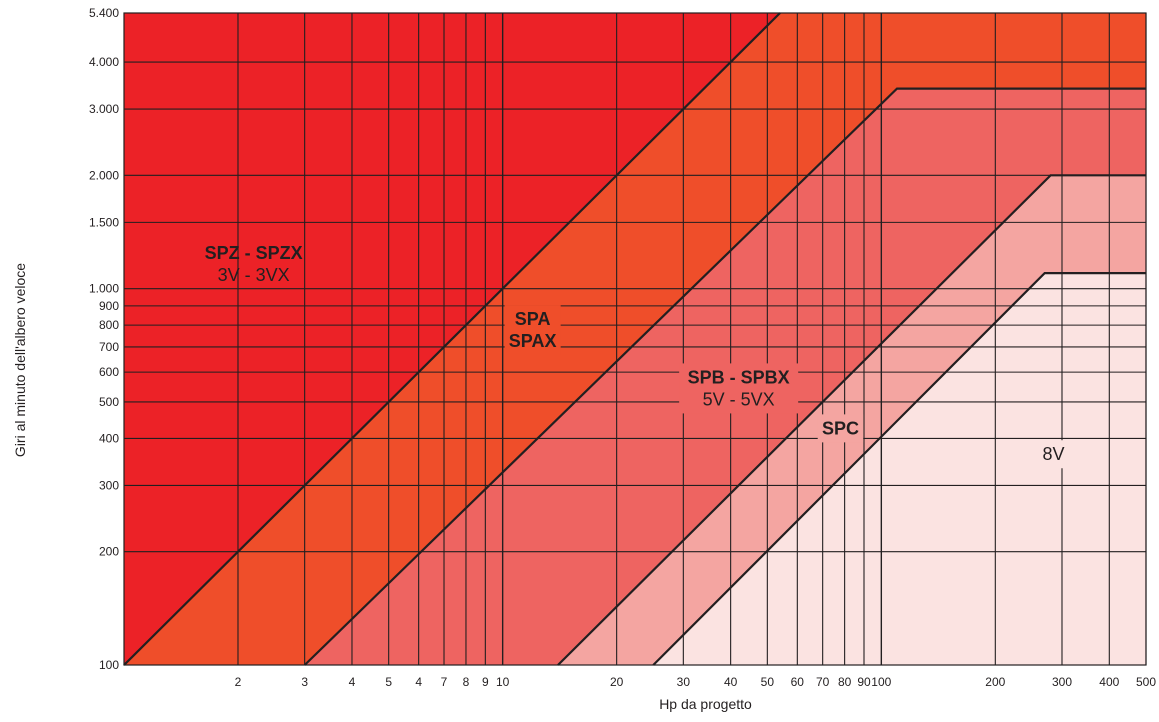  I want to click on zone-label: SPA, so click(533, 319).